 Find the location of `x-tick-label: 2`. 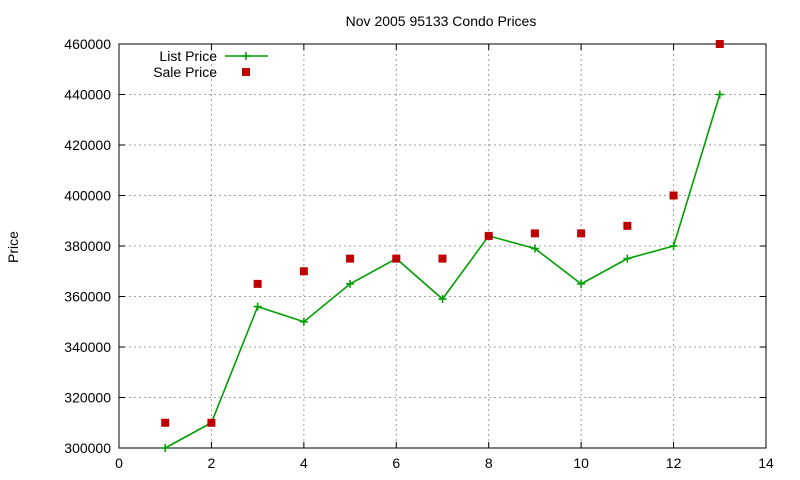

x-tick-label: 2 is located at coordinates (212, 463).